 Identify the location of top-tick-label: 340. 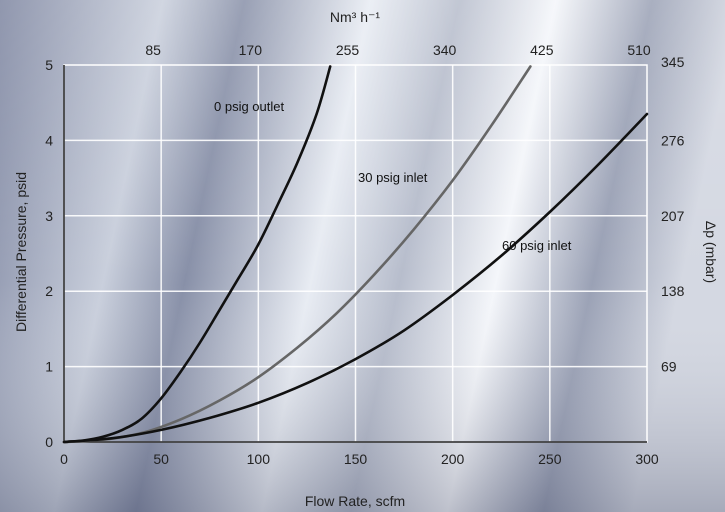
(445, 50).